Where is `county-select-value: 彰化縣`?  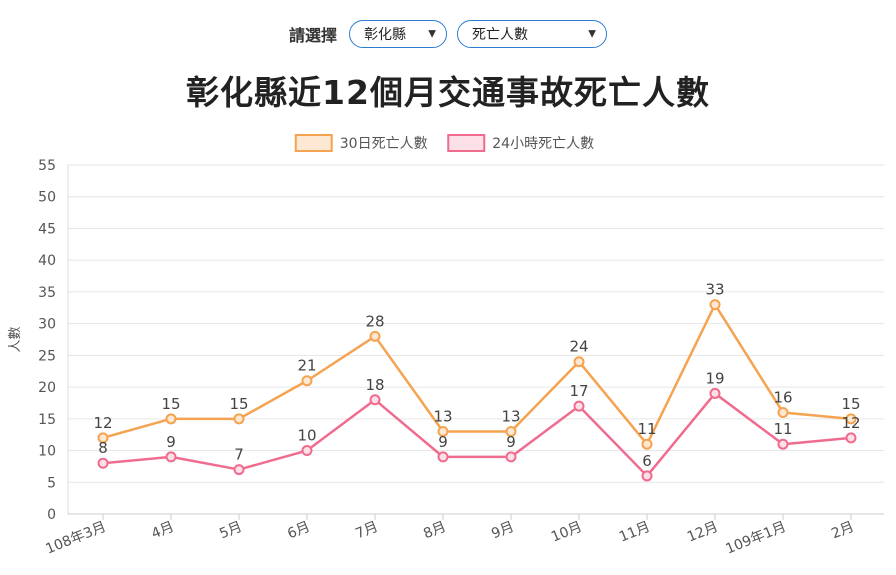
county-select-value: 彰化縣 is located at coordinates (385, 35).